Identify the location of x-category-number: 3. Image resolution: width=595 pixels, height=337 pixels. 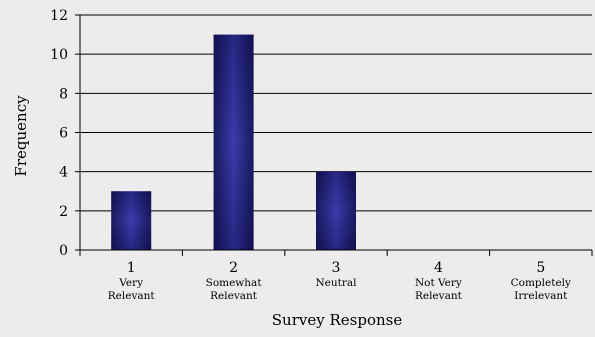
(336, 268).